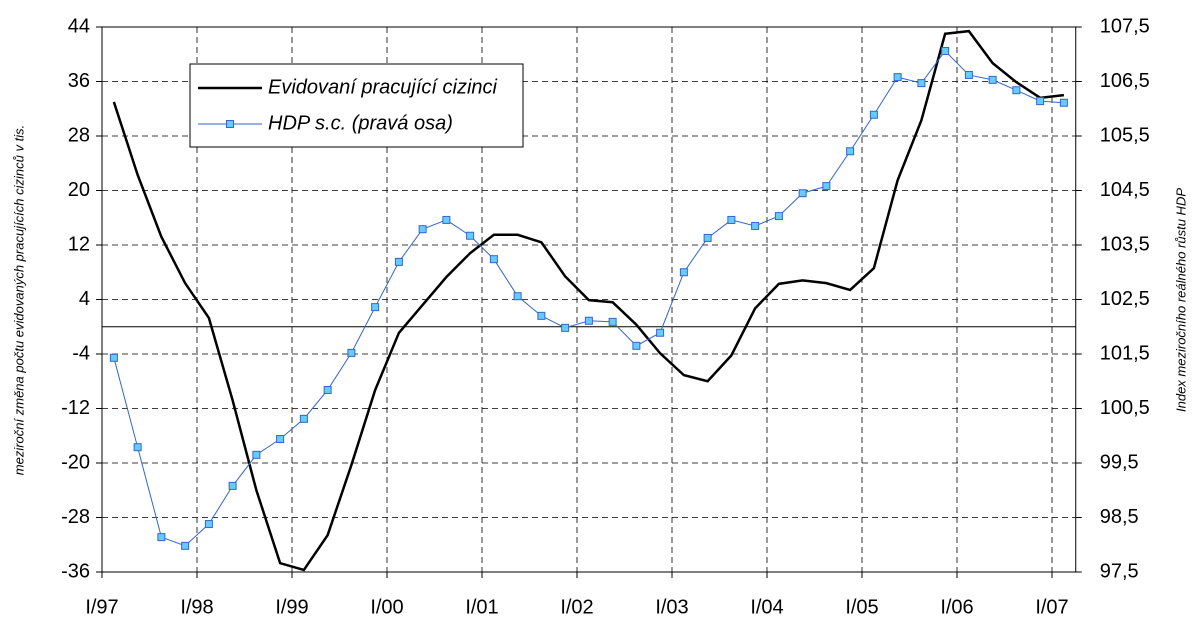 Image resolution: width=1192 pixels, height=622 pixels. Describe the element at coordinates (75, 517) in the screenshot. I see `y-tick-label: -28` at that location.